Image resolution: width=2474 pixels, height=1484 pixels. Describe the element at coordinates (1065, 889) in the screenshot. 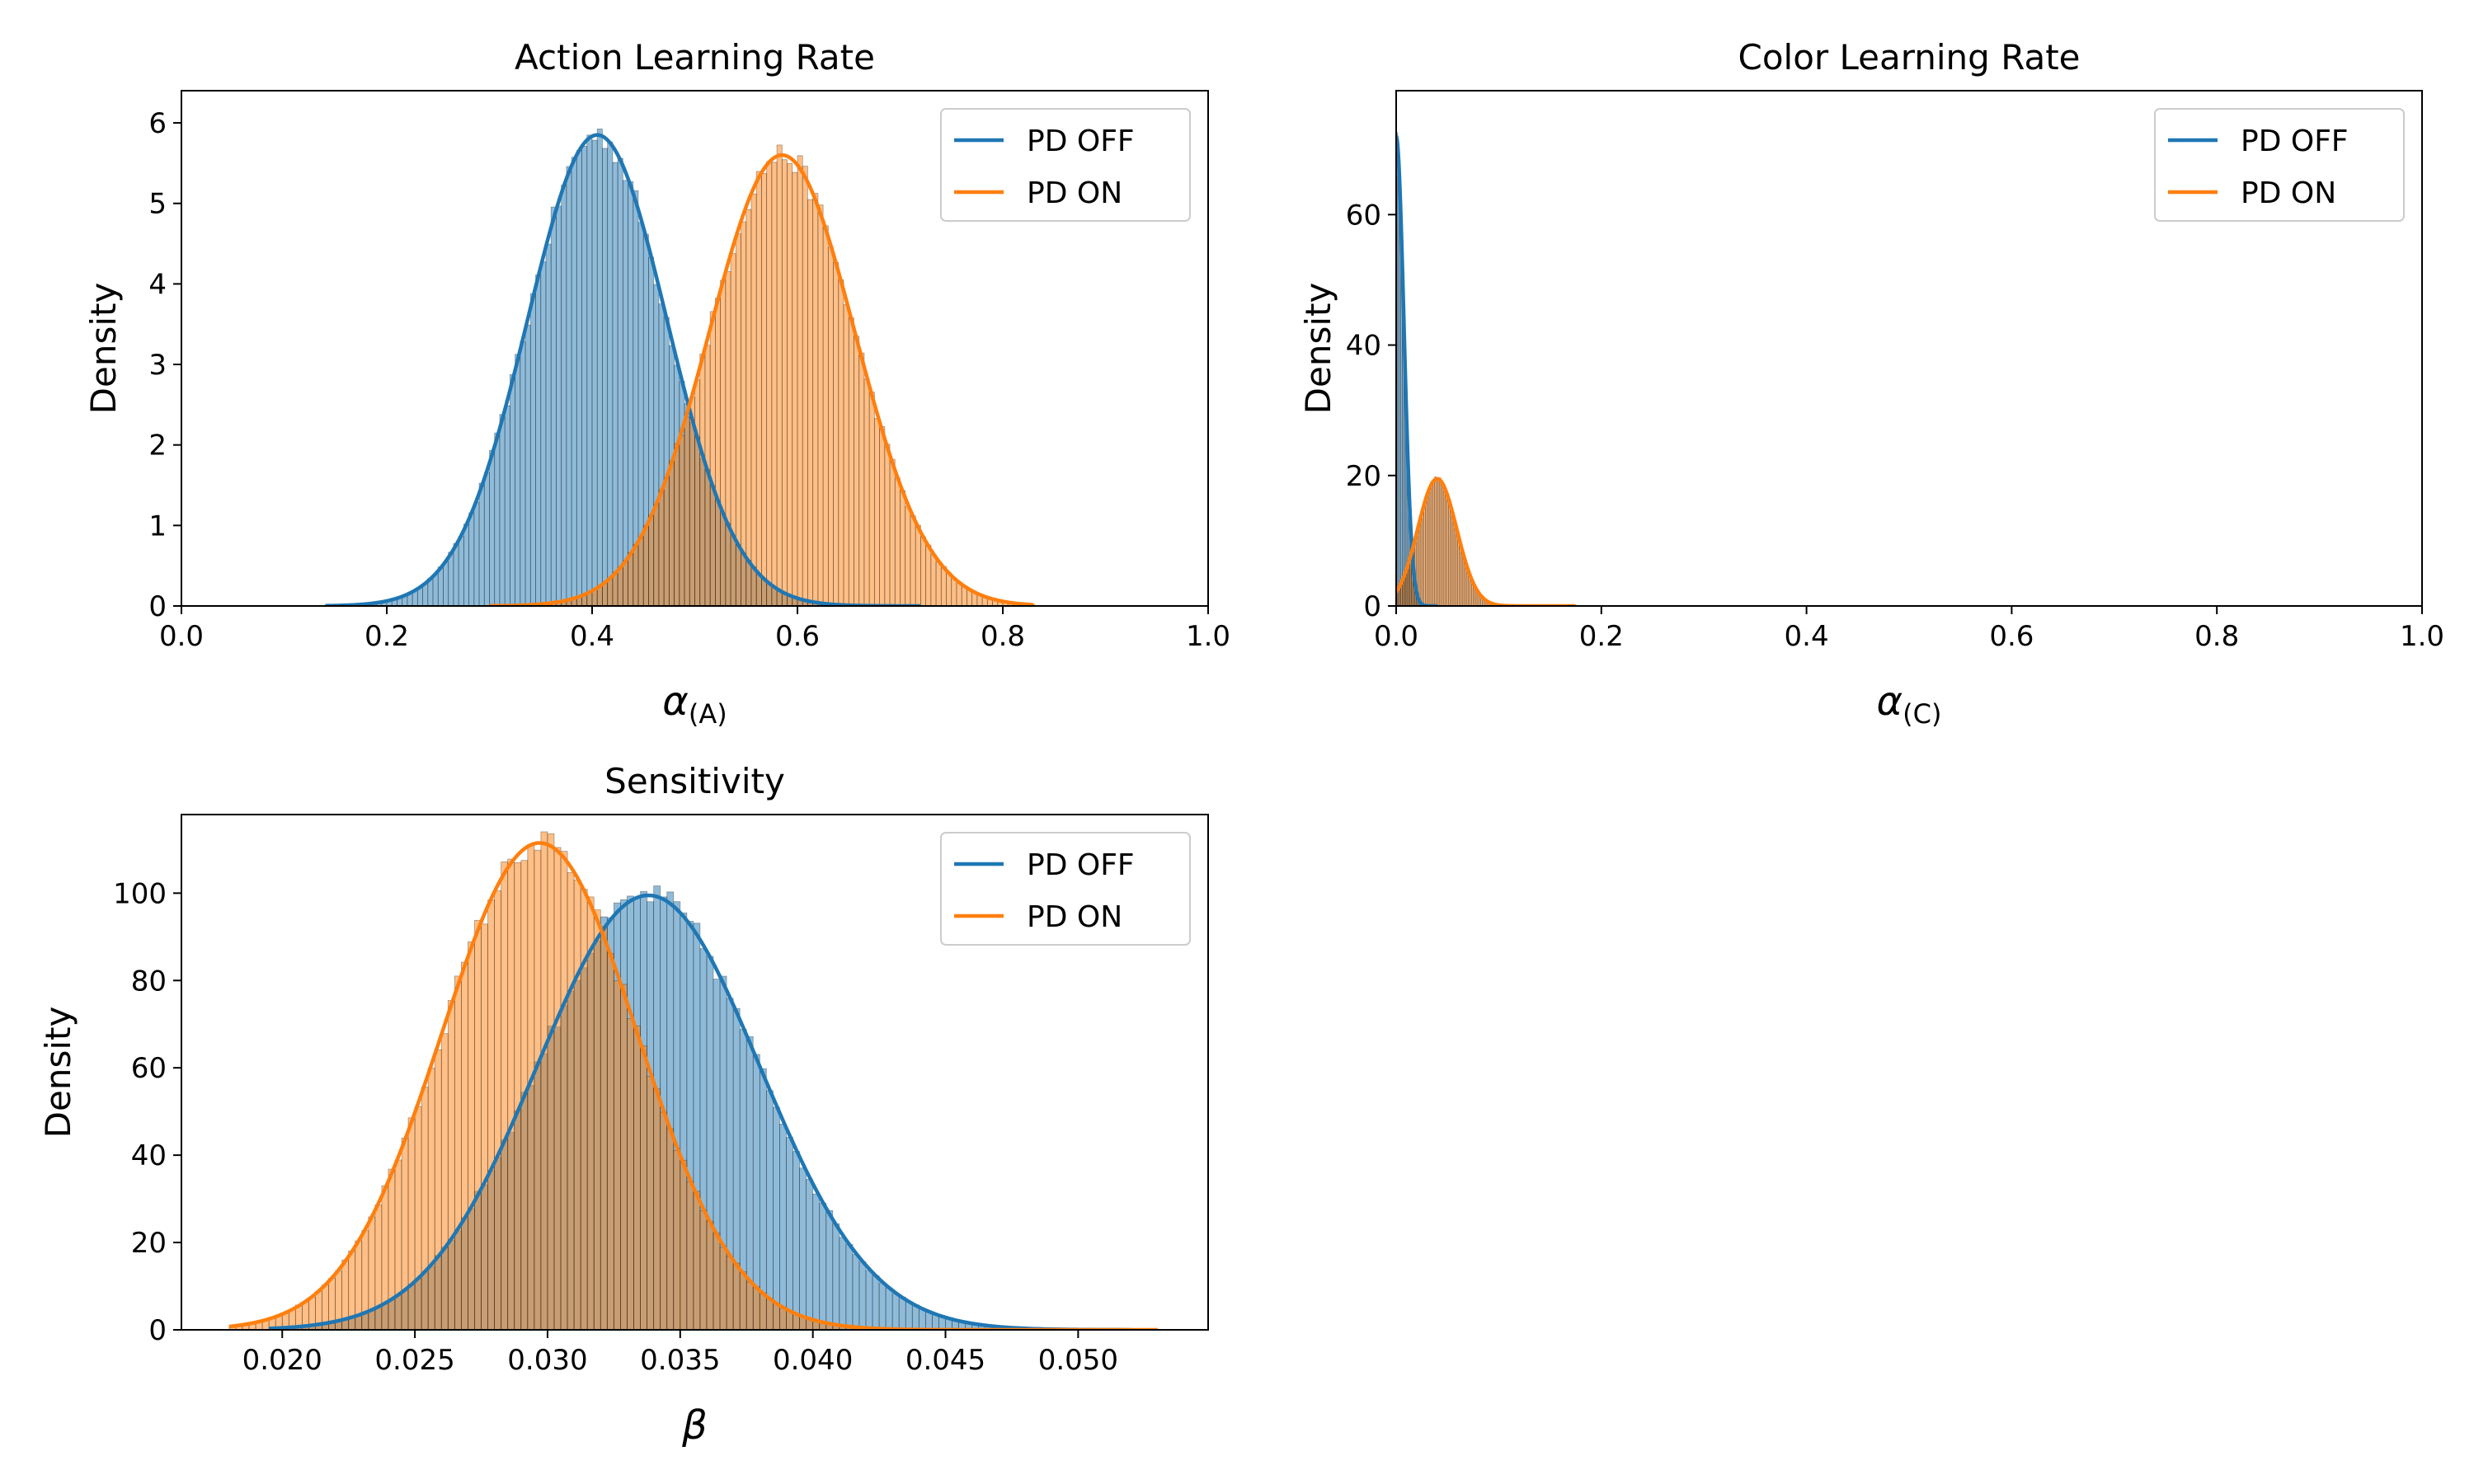

I see `legend: PD OFF PD ON` at that location.